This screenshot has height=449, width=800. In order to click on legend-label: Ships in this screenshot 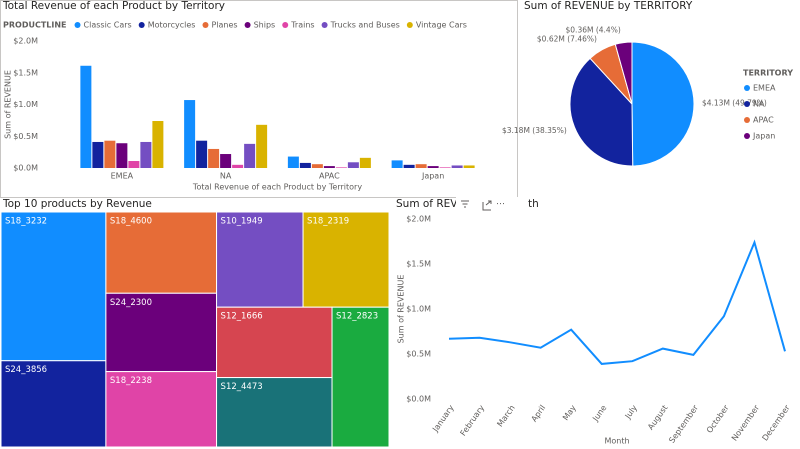, I will do `click(265, 25)`.